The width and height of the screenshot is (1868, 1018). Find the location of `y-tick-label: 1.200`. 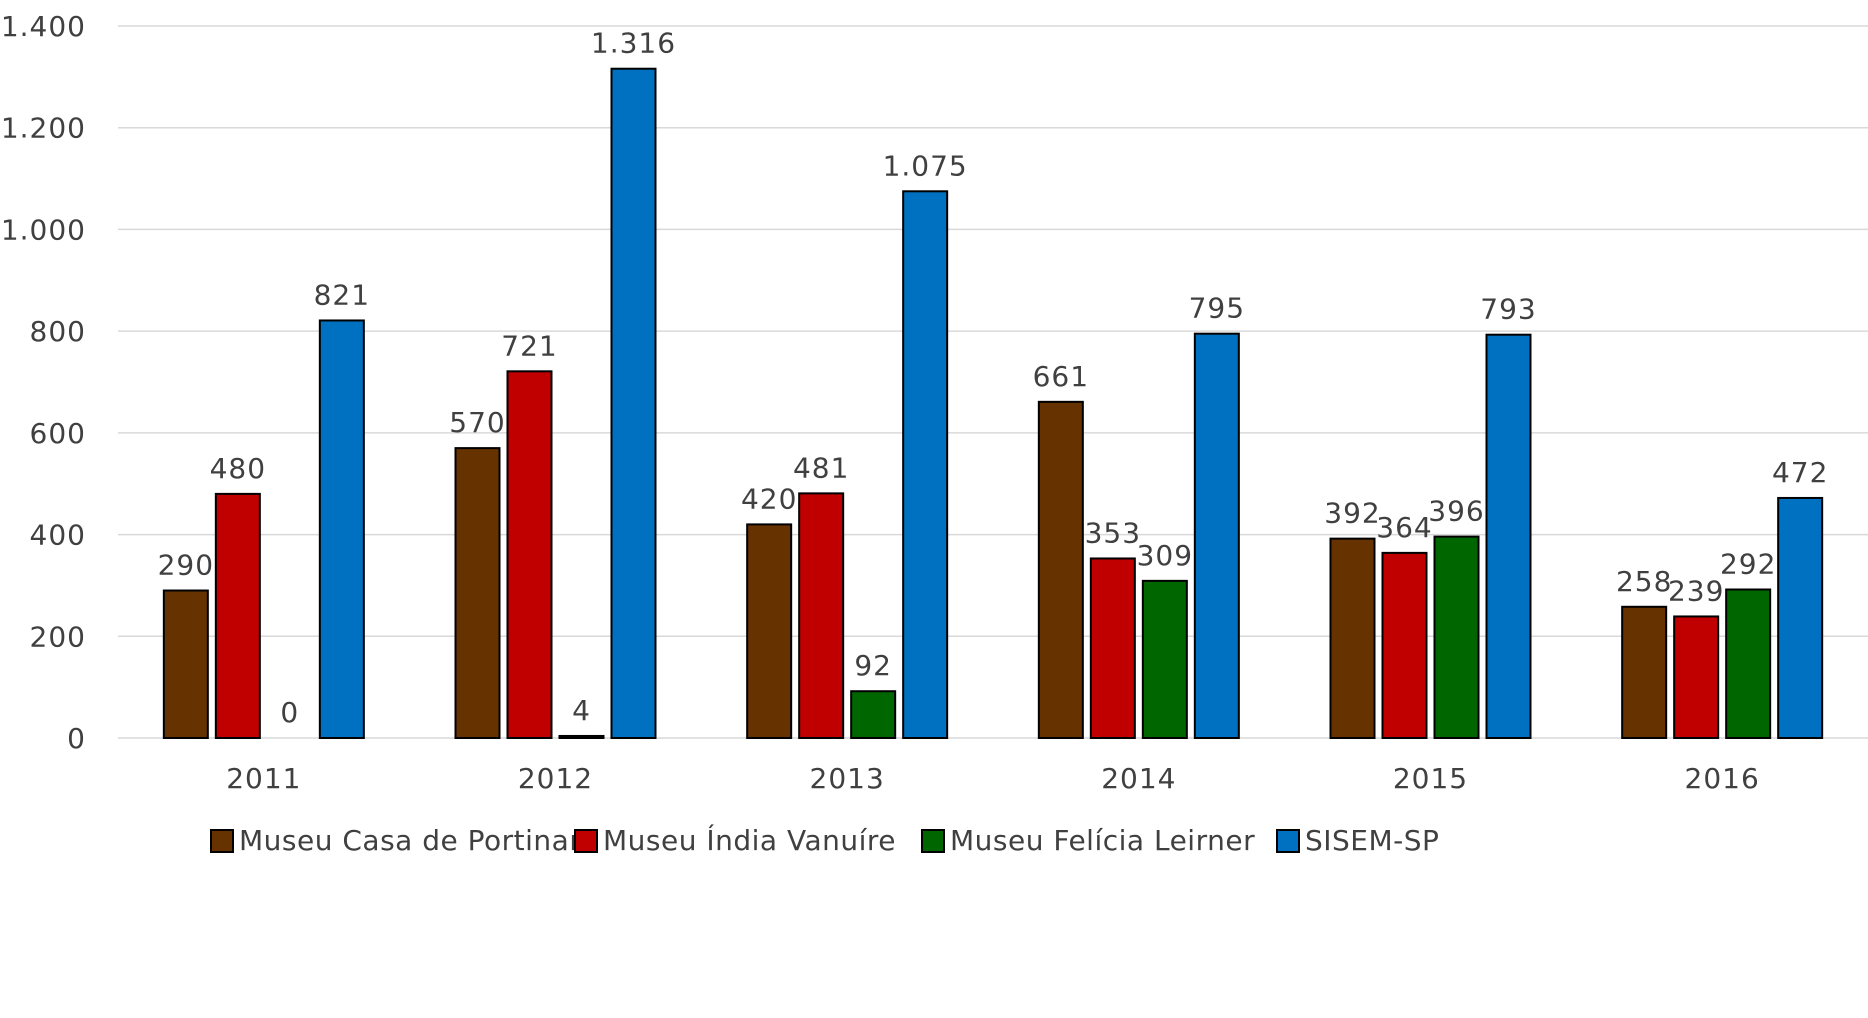

y-tick-label: 1.200 is located at coordinates (43, 128).